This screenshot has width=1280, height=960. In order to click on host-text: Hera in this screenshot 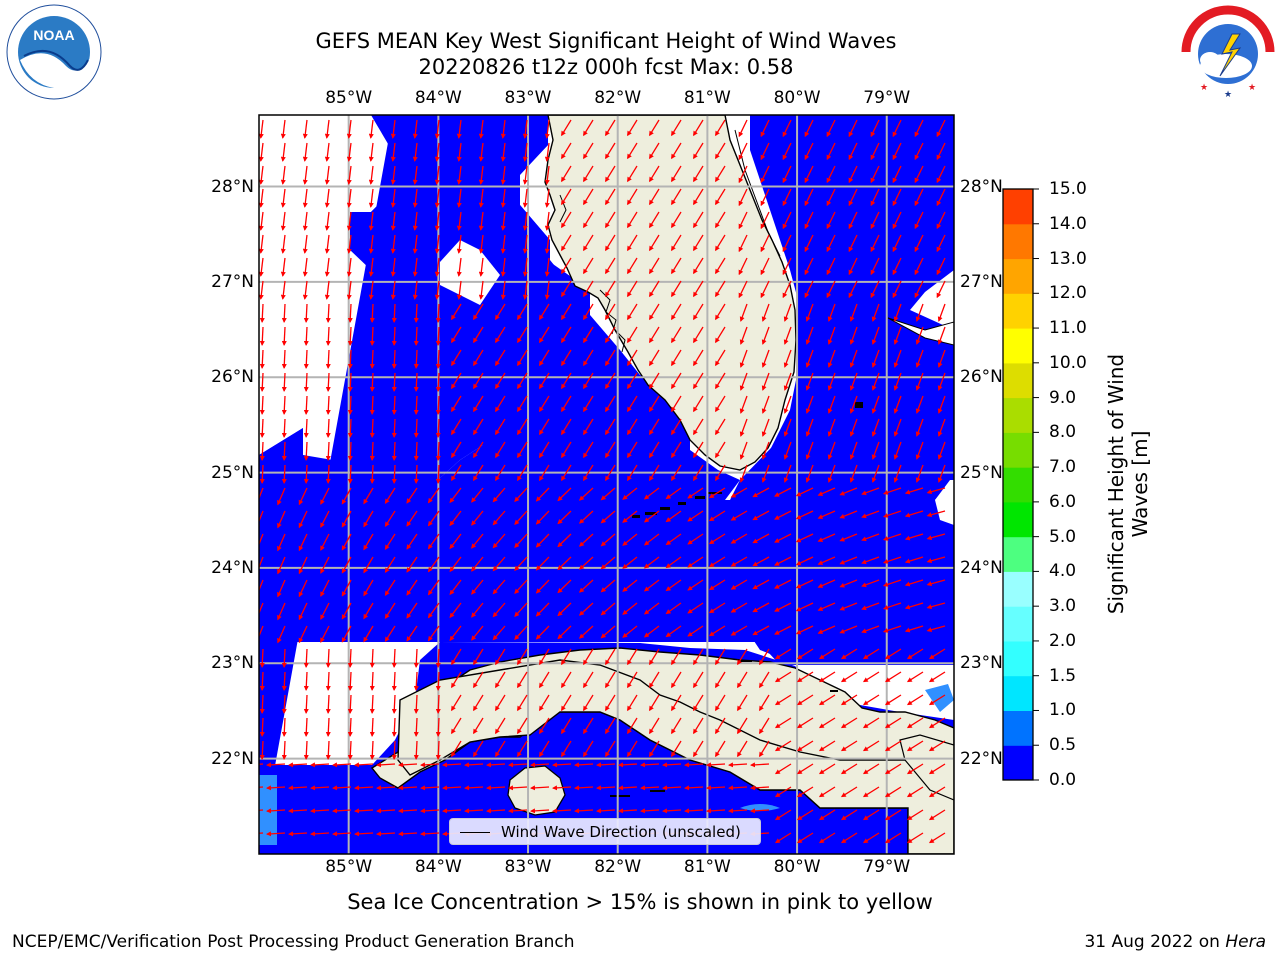, I will do `click(1245, 942)`.